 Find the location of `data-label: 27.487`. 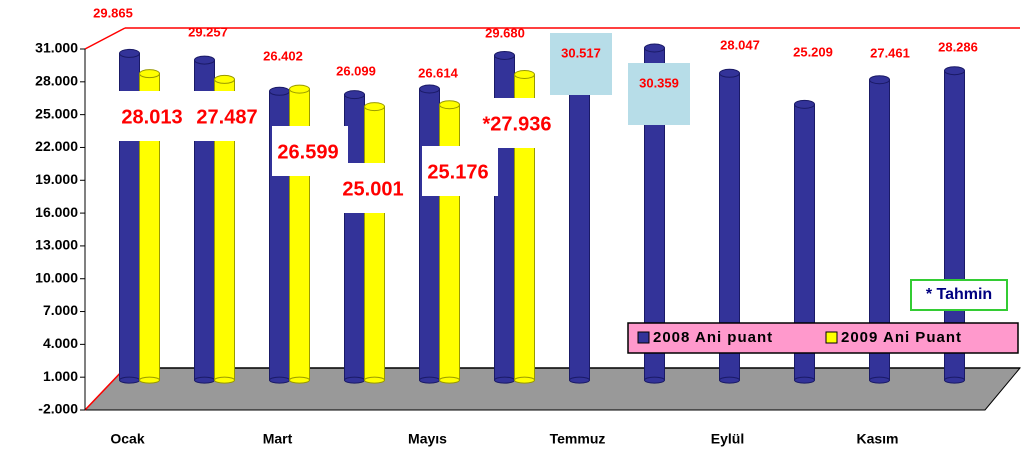

data-label: 27.487 is located at coordinates (226, 117).